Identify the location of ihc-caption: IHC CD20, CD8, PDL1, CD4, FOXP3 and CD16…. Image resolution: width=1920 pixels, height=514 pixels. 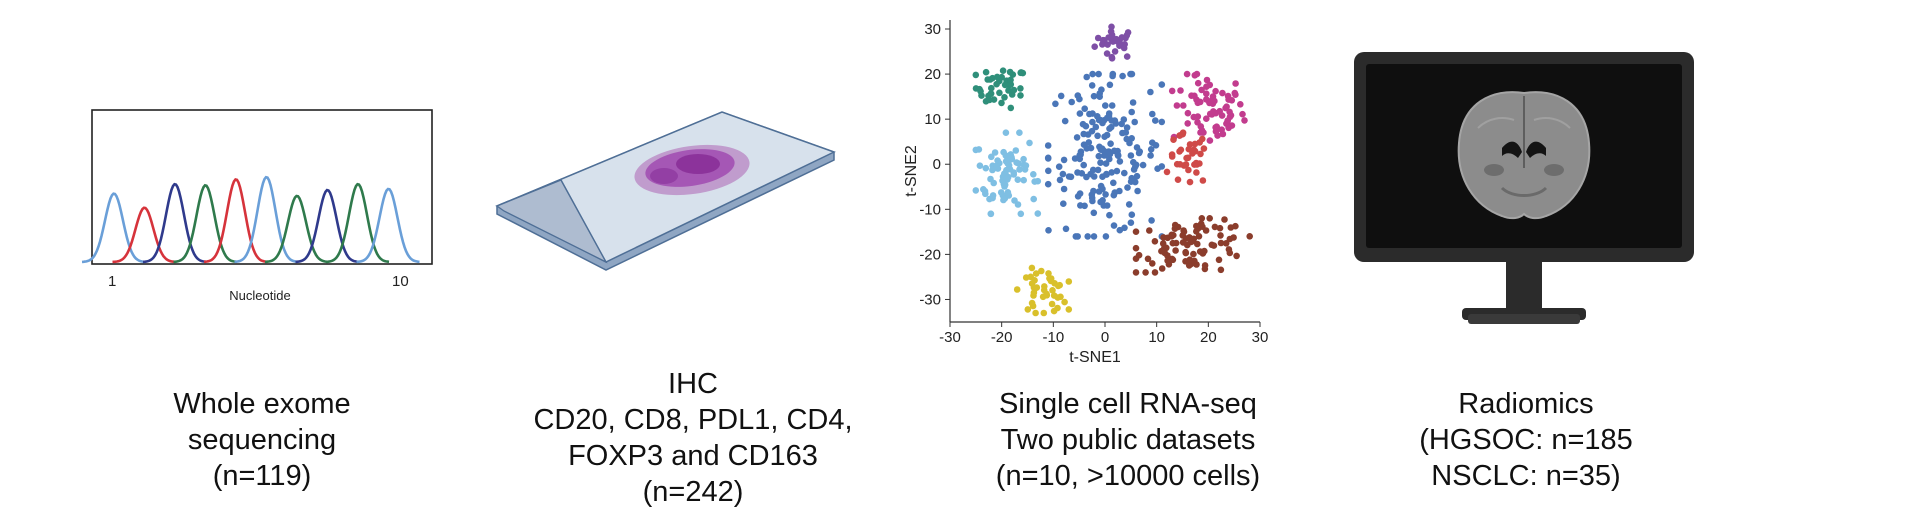
(692, 438).